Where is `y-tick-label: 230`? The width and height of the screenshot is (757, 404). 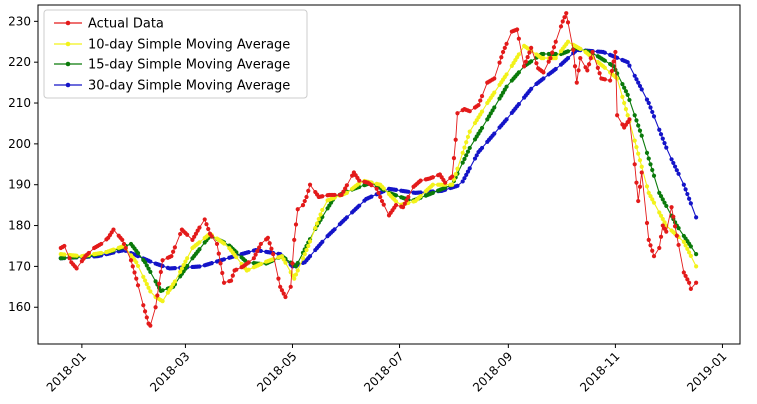 y-tick-label: 230 is located at coordinates (19, 21).